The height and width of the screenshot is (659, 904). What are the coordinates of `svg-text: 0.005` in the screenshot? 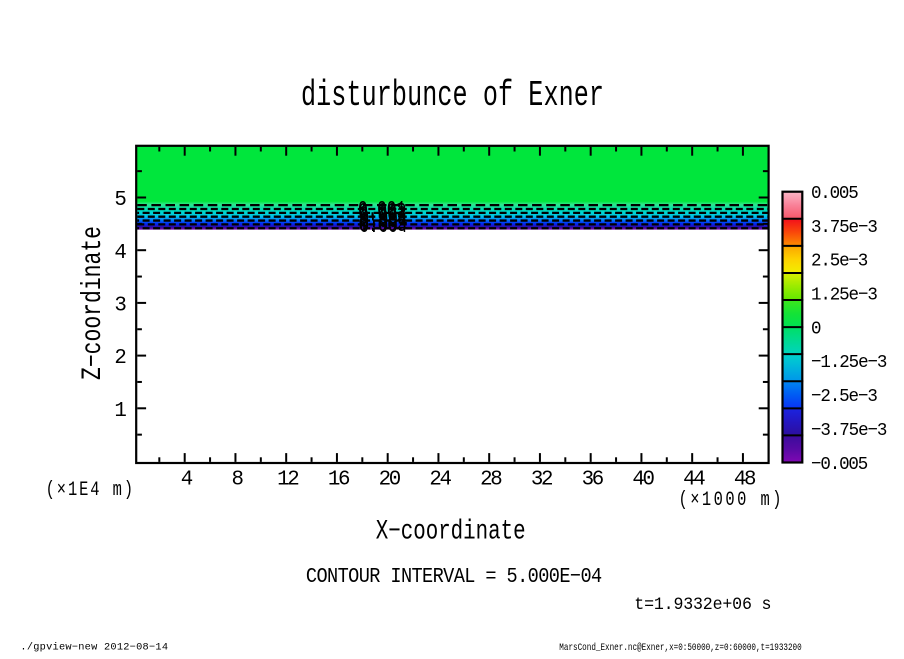 It's located at (835, 193).